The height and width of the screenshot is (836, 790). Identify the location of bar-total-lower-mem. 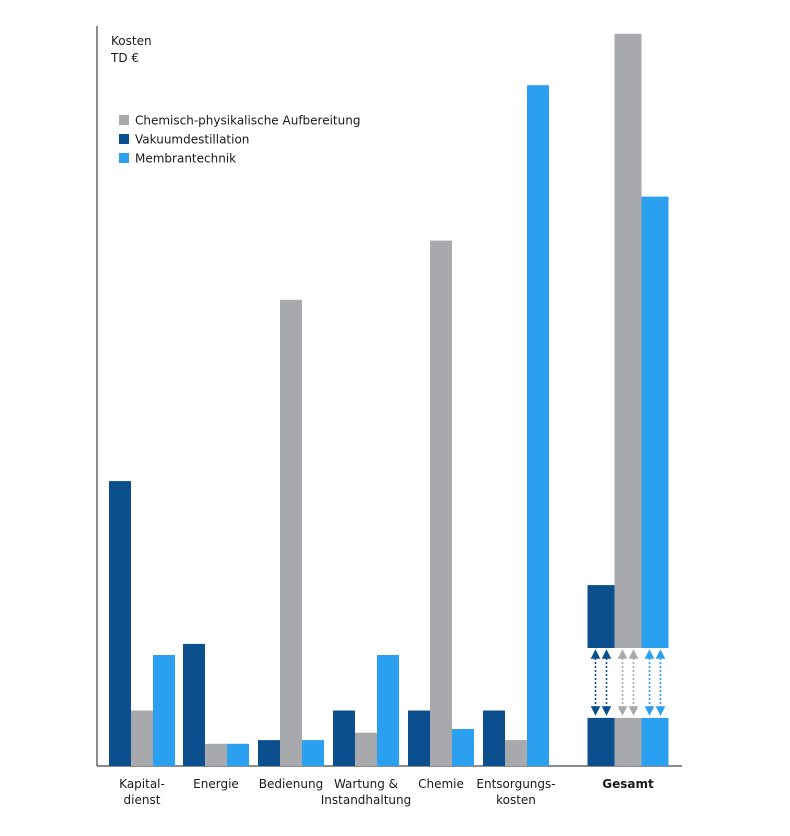
(655, 741).